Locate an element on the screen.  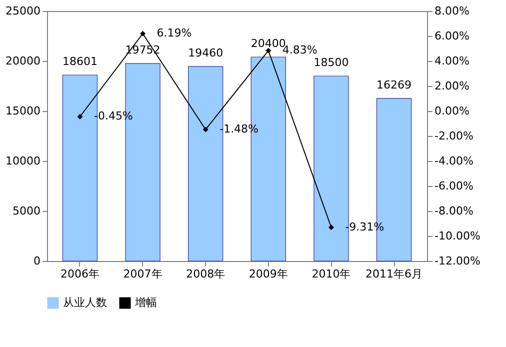
y2-tick-label: 8.00% is located at coordinates (452, 11).